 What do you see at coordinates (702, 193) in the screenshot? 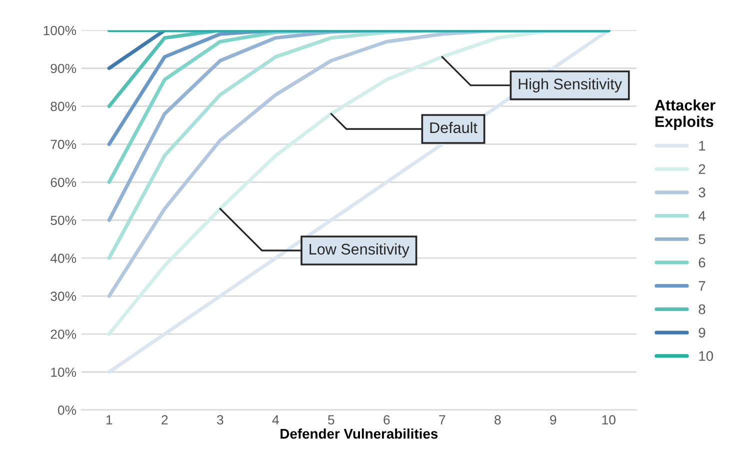
I see `legend-label: 3` at bounding box center [702, 193].